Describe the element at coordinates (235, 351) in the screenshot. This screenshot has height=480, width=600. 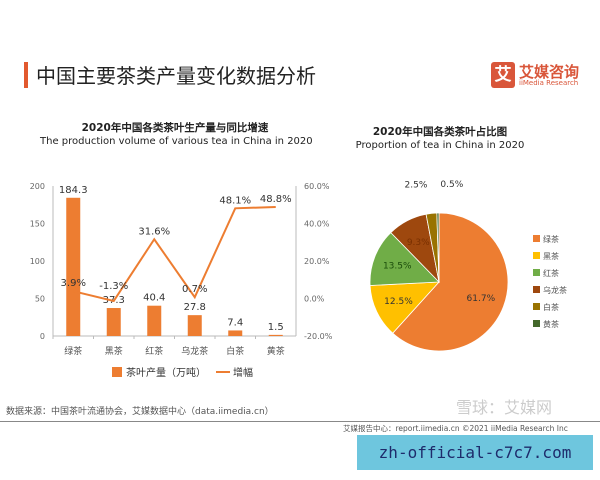
I see `category-label: 白茶` at that location.